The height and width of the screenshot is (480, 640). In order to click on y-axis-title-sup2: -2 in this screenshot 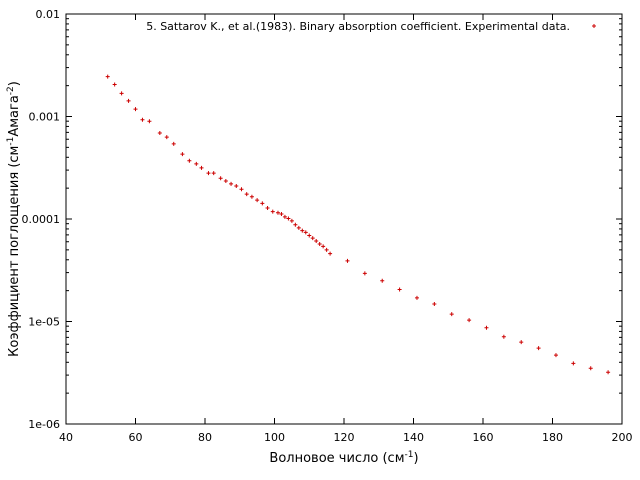, I will do `click(11, 90)`.